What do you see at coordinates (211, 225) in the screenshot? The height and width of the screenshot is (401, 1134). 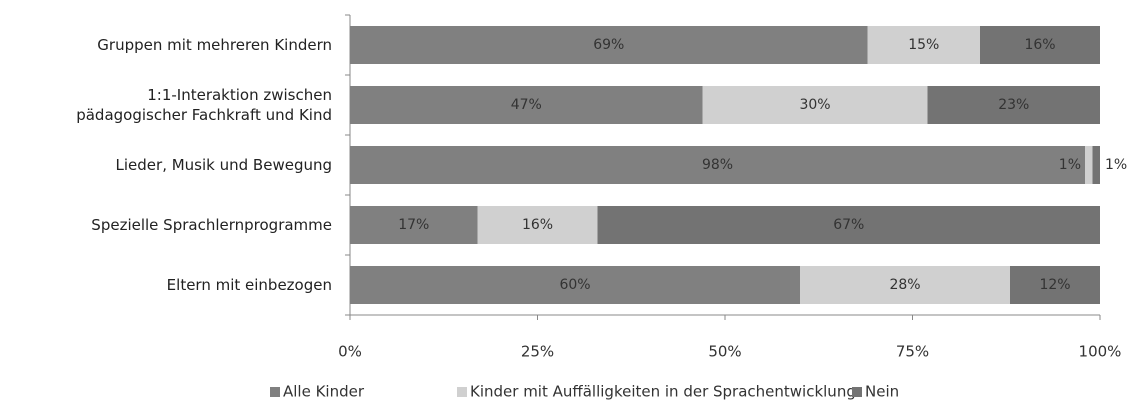 I see `category-label: Spezielle Sprachlernprogramme` at bounding box center [211, 225].